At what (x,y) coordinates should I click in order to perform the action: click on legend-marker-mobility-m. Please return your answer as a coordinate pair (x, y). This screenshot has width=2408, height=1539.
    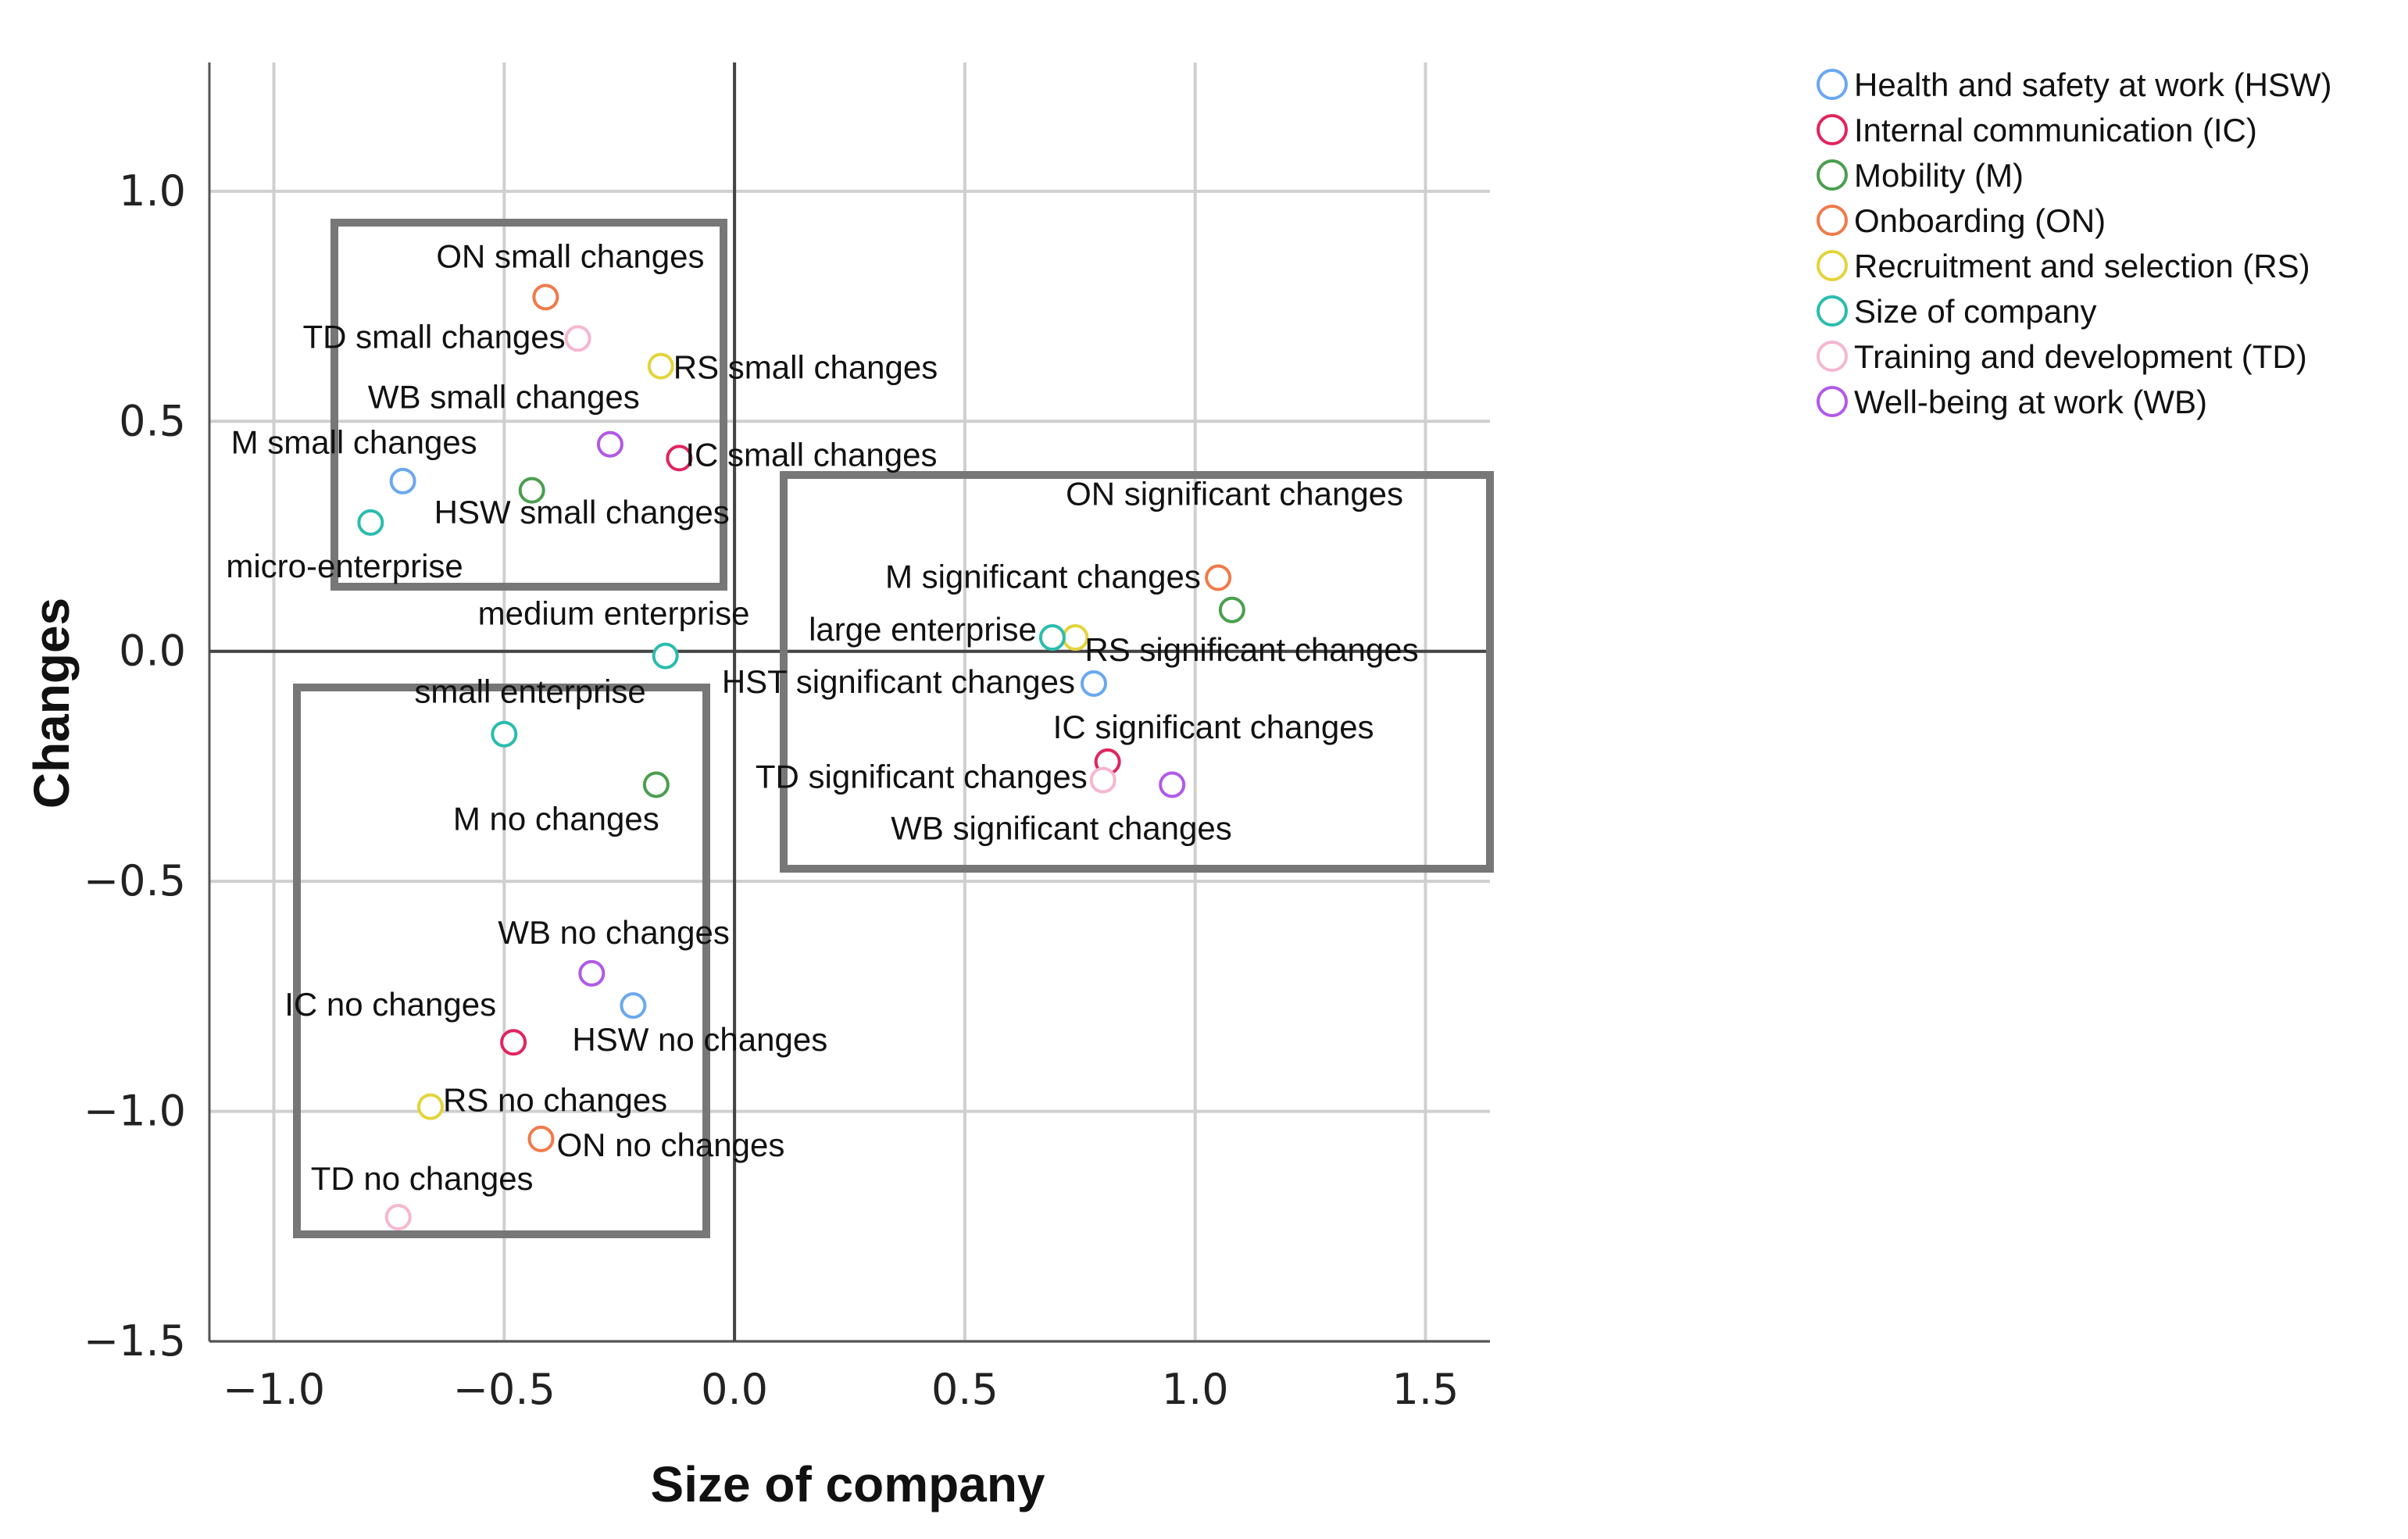
    Looking at the image, I should click on (1832, 175).